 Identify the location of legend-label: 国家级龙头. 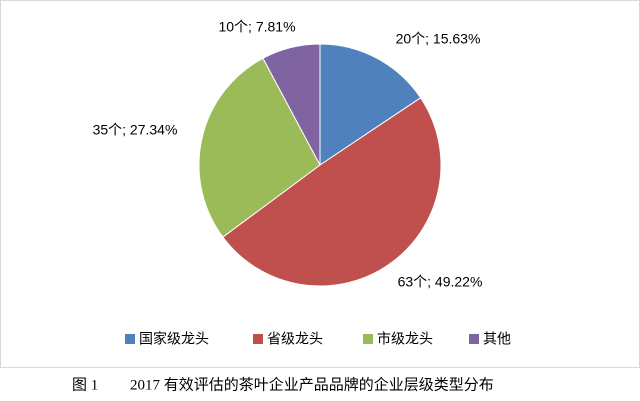
(174, 339).